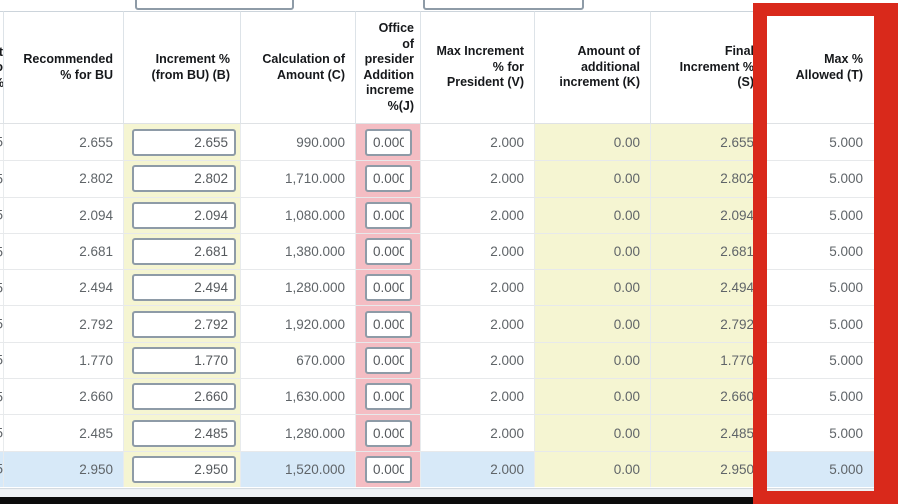 The height and width of the screenshot is (504, 898). What do you see at coordinates (708, 251) in the screenshot?
I see `cell-final_increment: 2.681` at bounding box center [708, 251].